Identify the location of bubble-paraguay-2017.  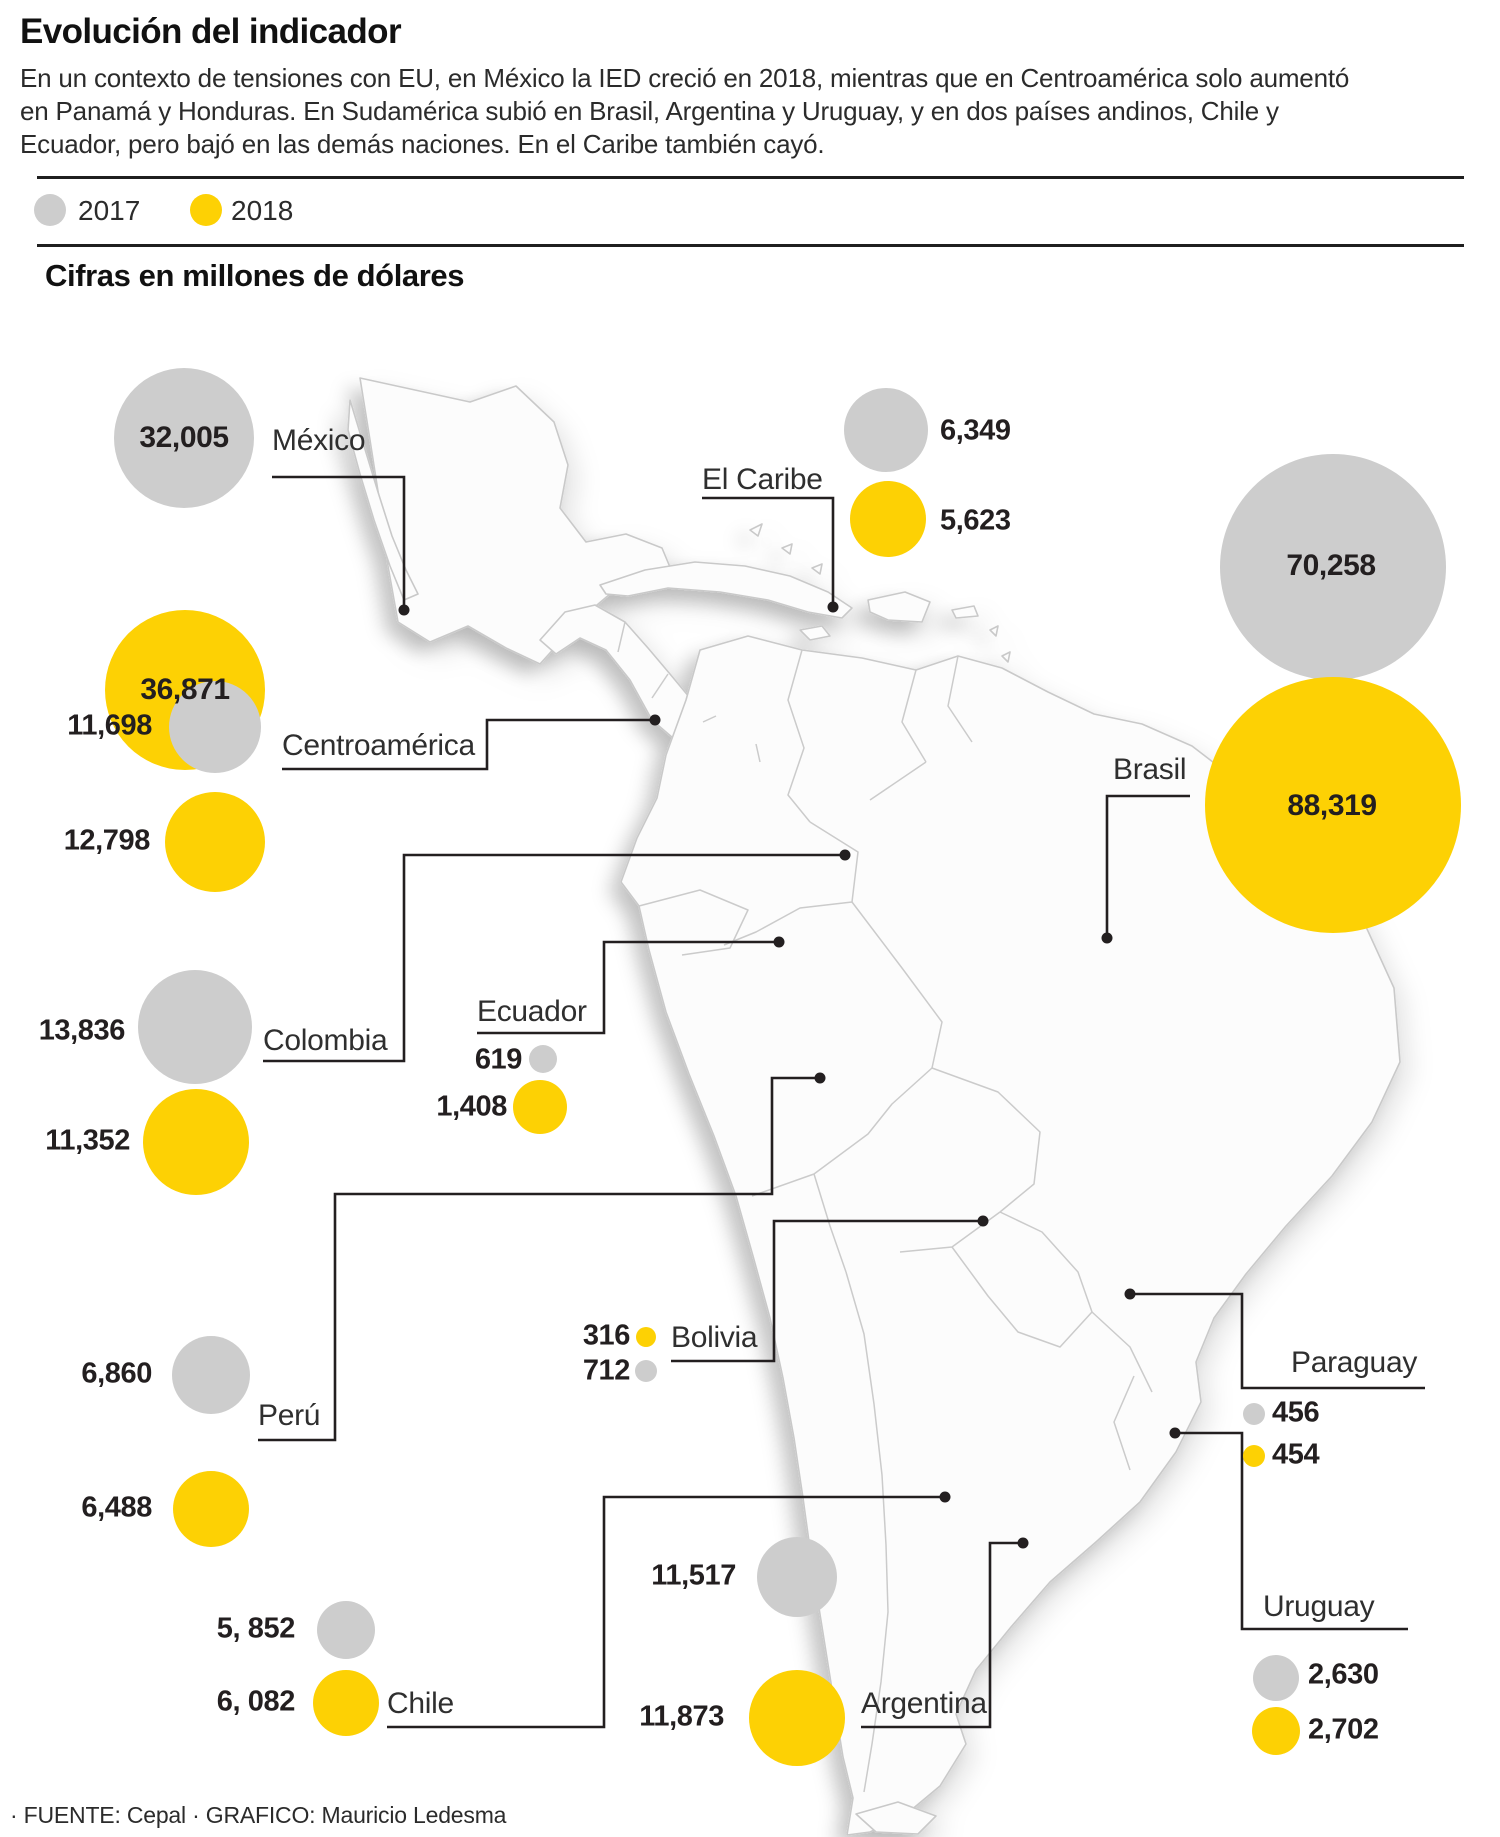
(1254, 1414).